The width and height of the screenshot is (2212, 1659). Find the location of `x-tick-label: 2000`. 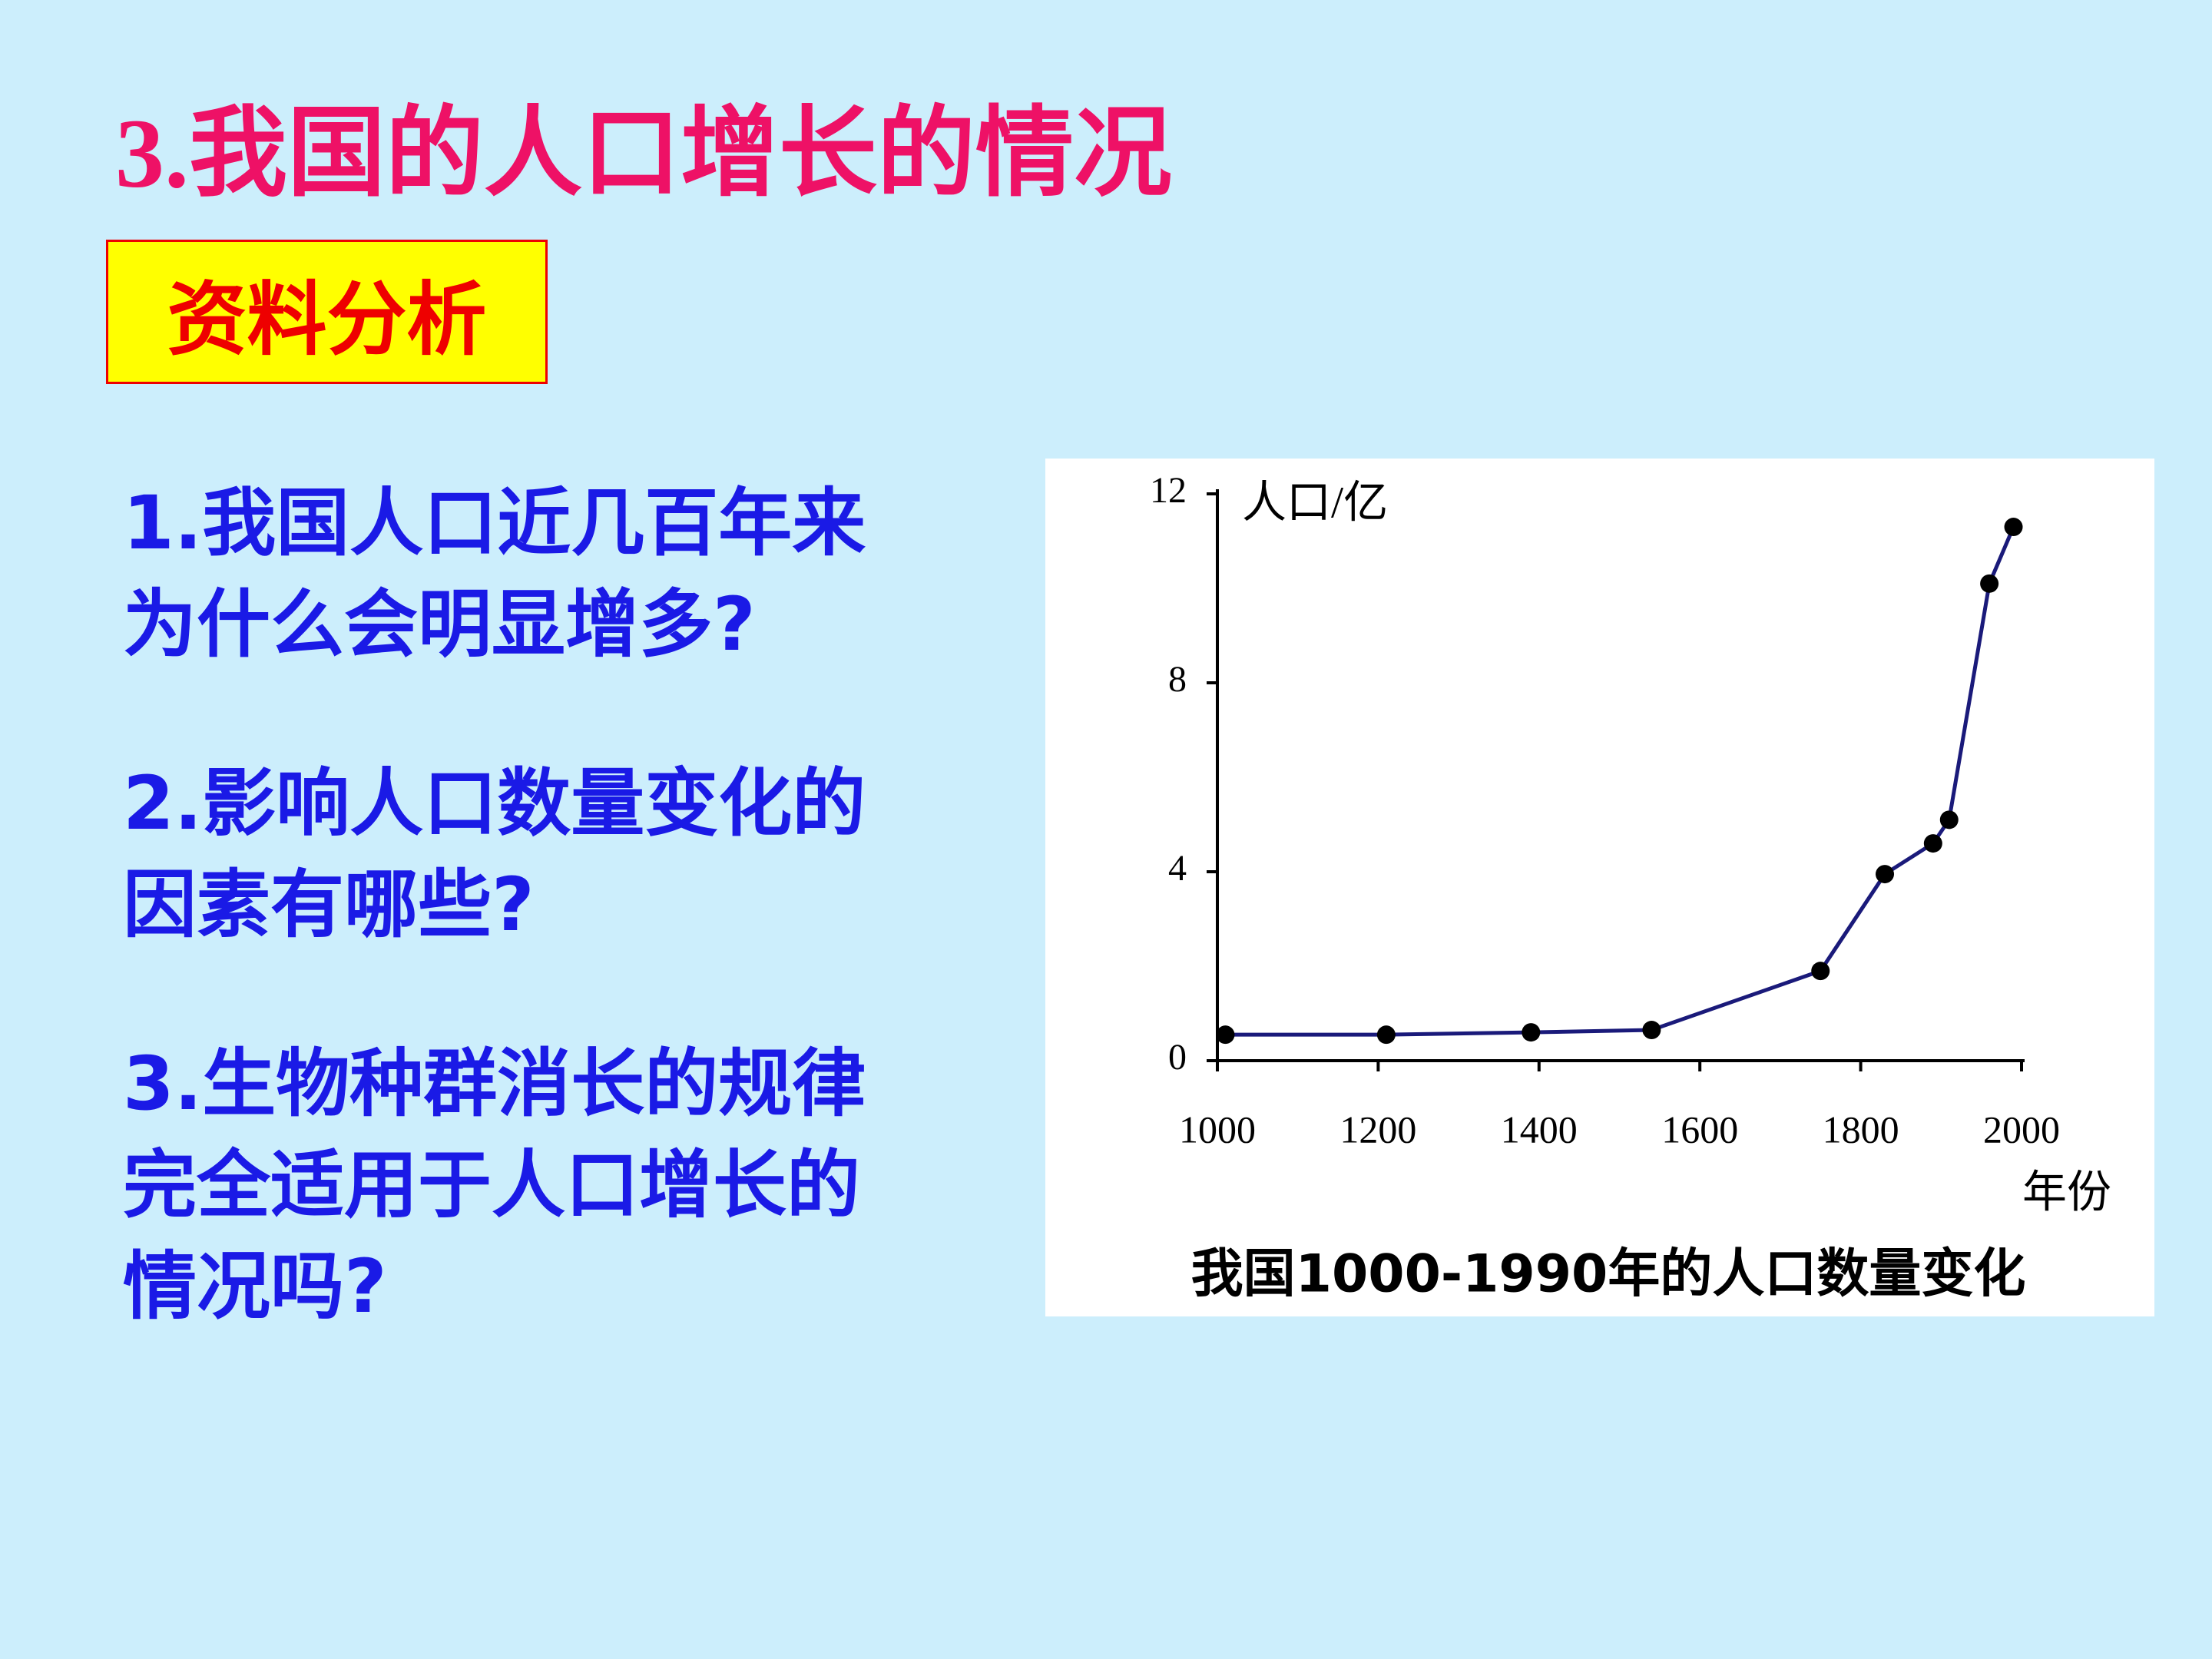

x-tick-label: 2000 is located at coordinates (2022, 1129).